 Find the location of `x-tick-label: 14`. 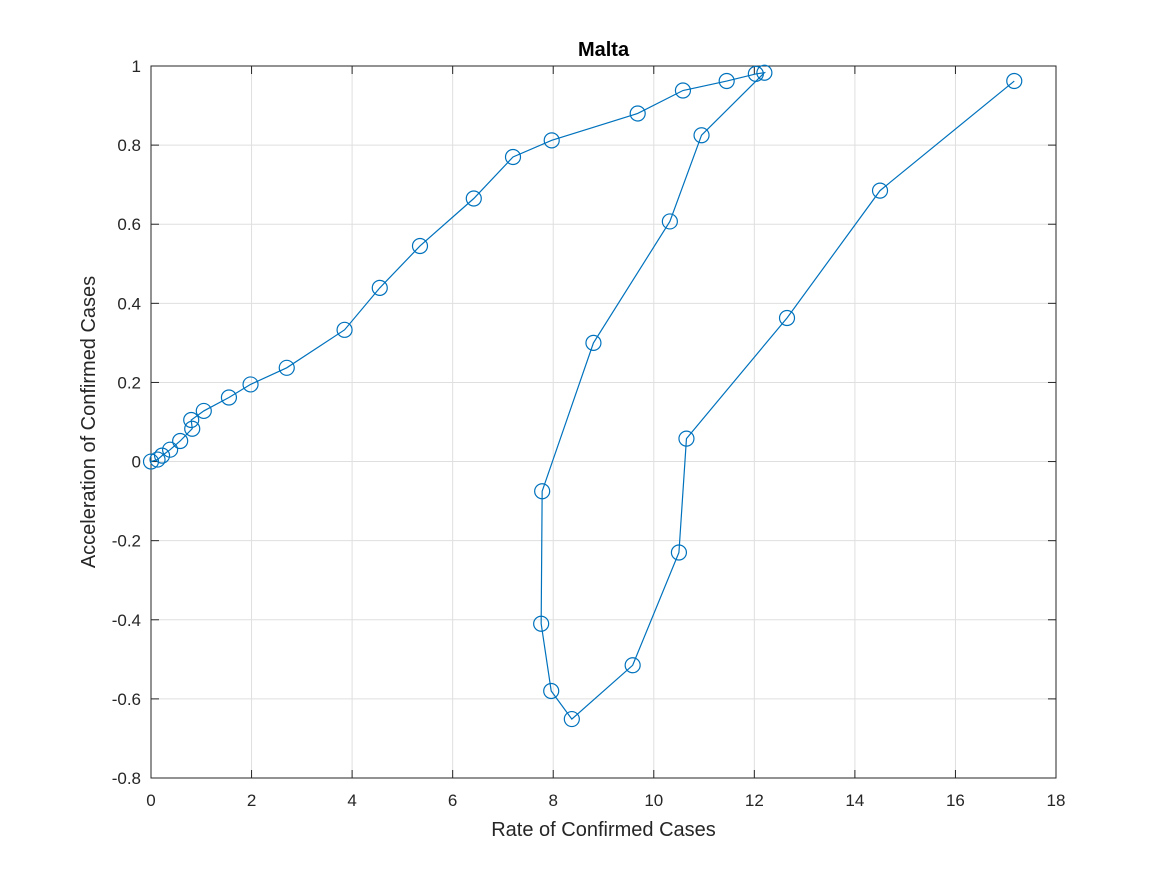

x-tick-label: 14 is located at coordinates (854, 800).